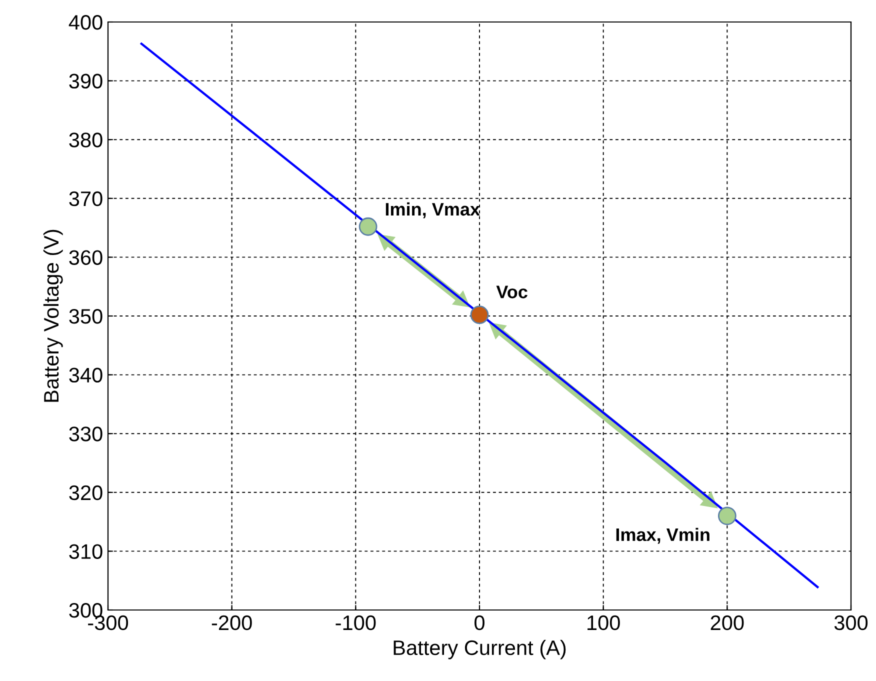 The width and height of the screenshot is (876, 681). I want to click on x-tick-label: 300, so click(851, 622).